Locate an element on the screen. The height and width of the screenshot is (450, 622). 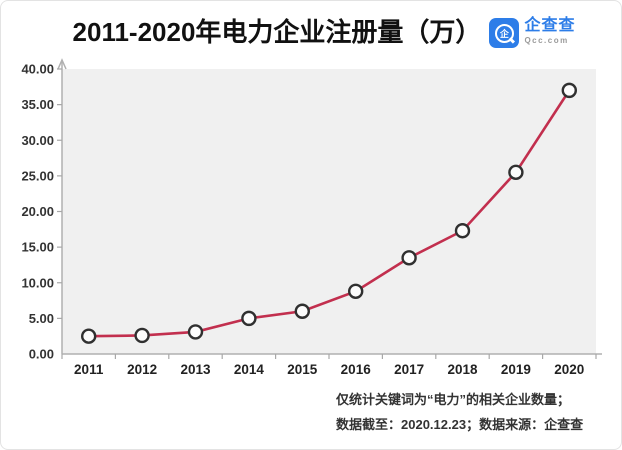
data-point-2011 is located at coordinates (88, 336).